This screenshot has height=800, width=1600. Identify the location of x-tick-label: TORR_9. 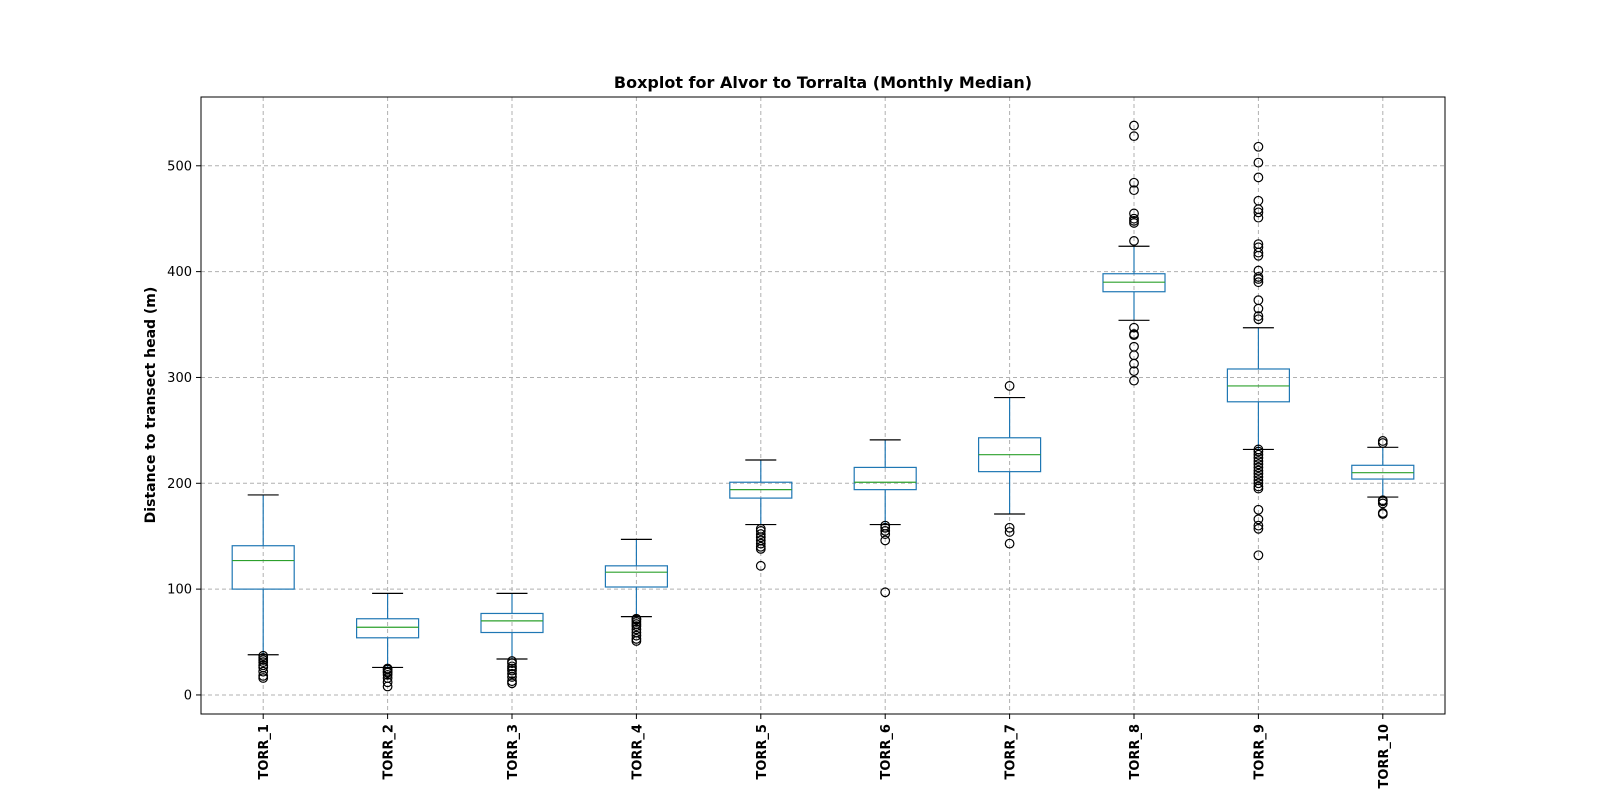
(1259, 752).